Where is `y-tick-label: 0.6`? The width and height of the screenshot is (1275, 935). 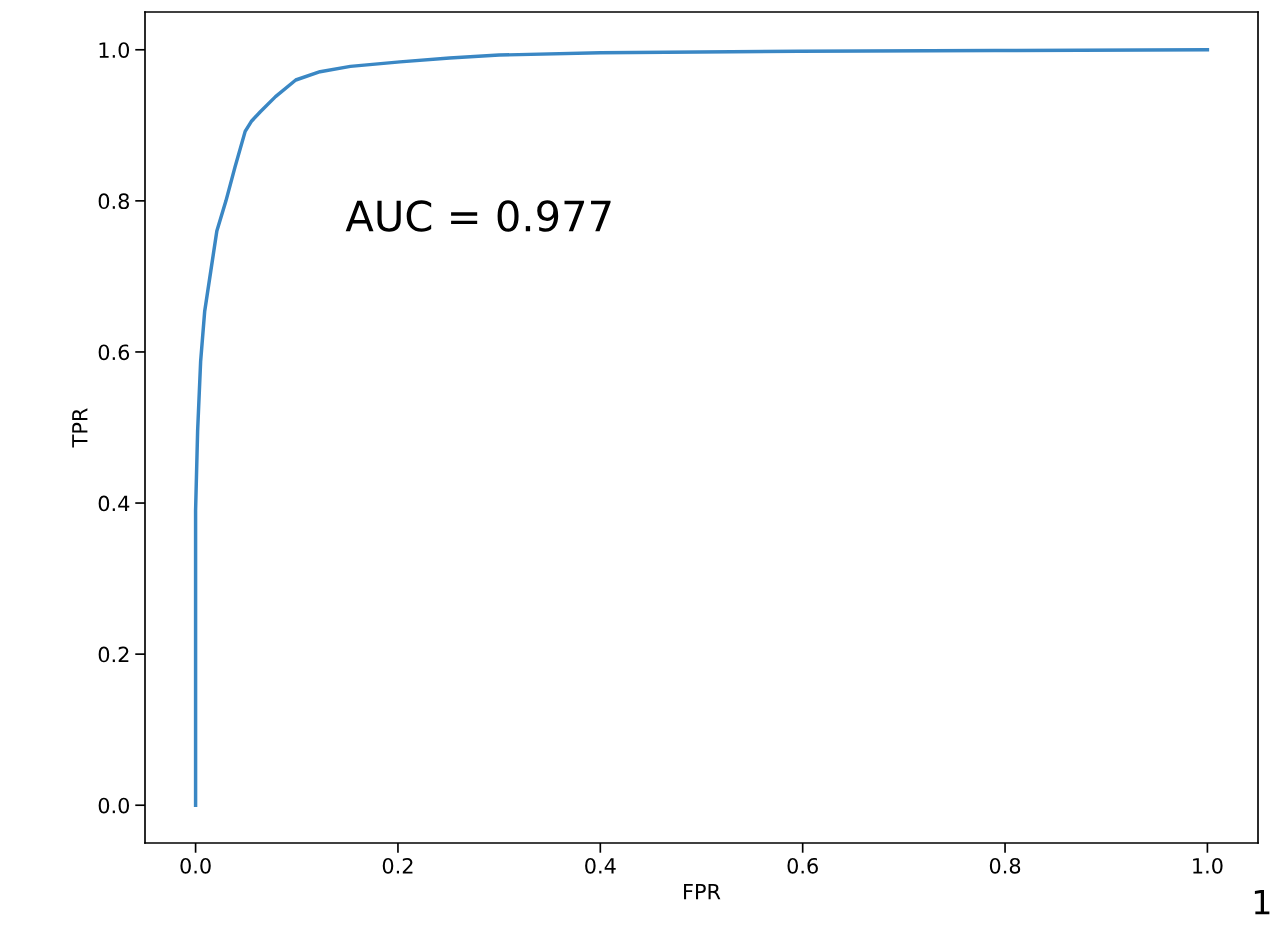 y-tick-label: 0.6 is located at coordinates (114, 352).